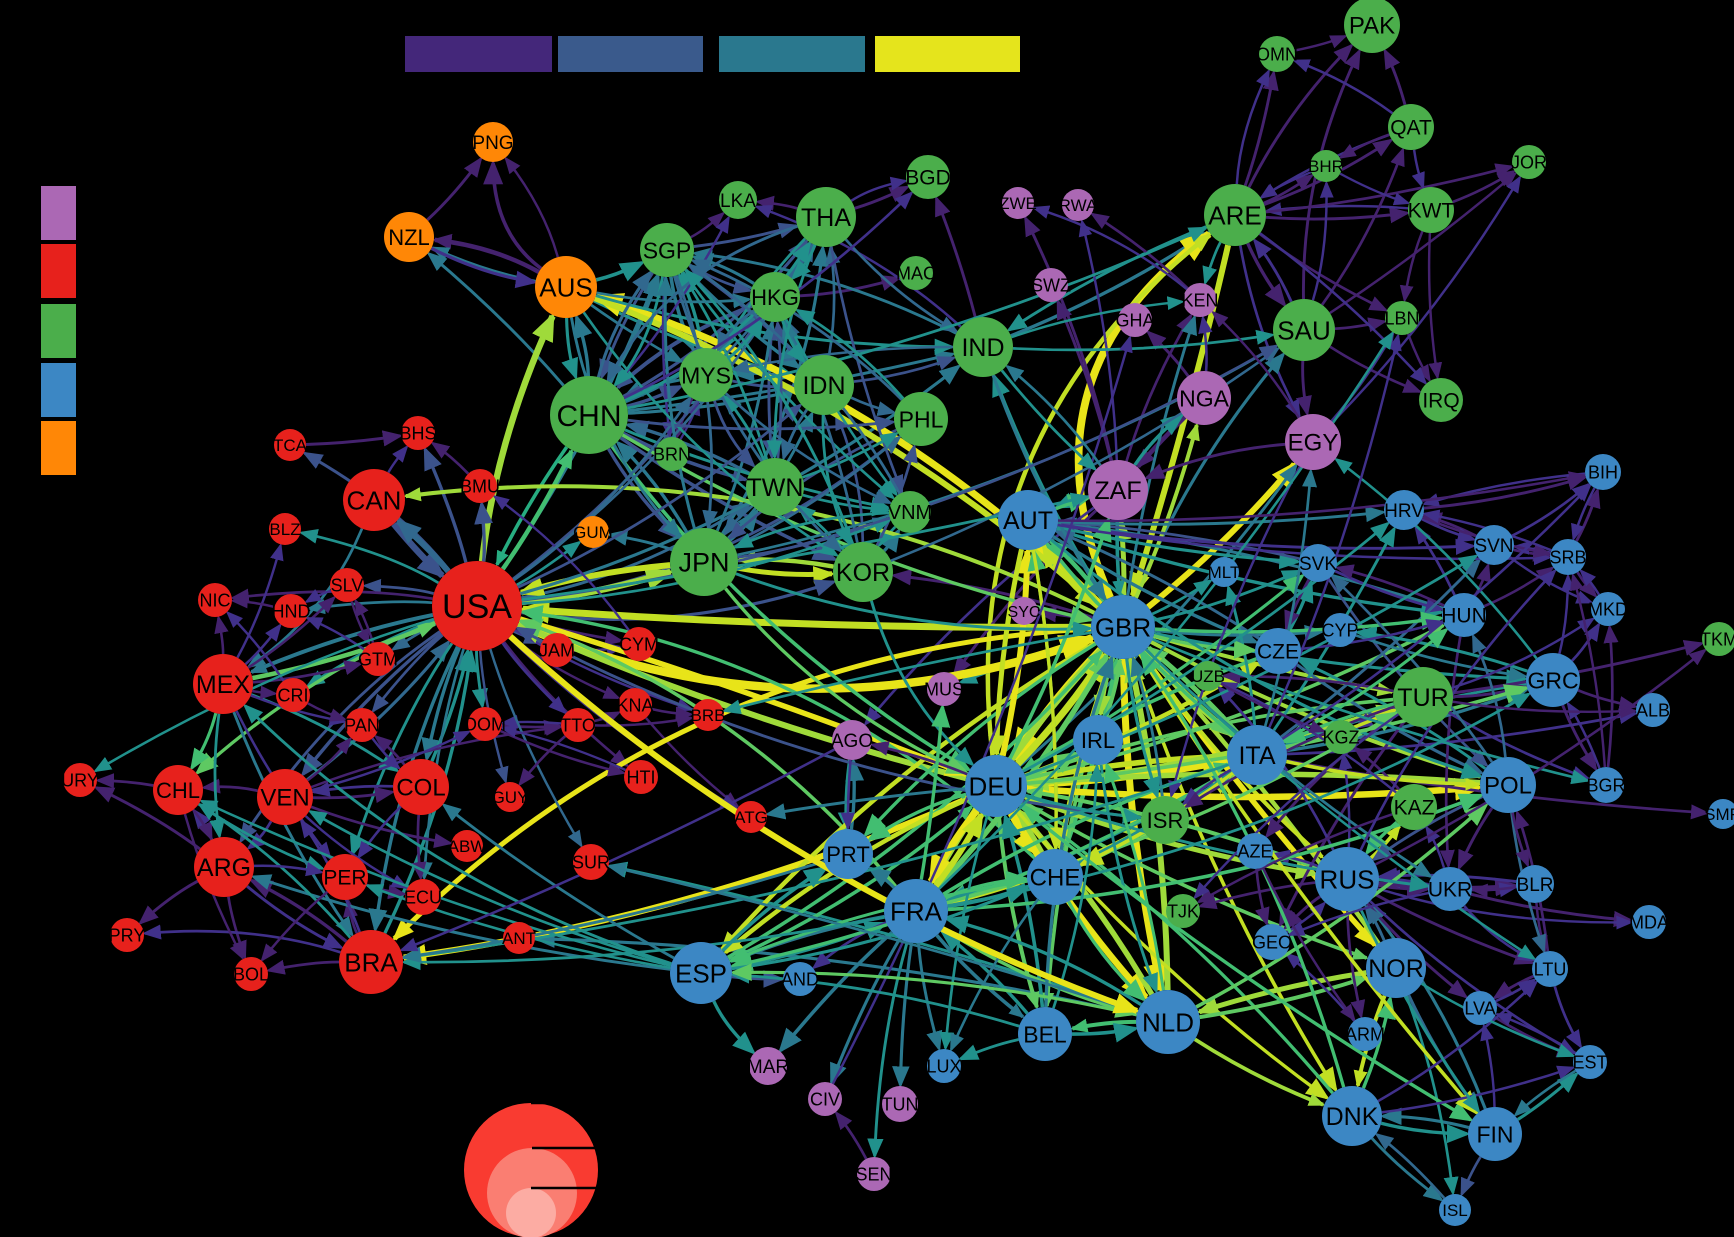 The image size is (1734, 1237). What do you see at coordinates (178, 790) in the screenshot?
I see `svg-text: CHL` at bounding box center [178, 790].